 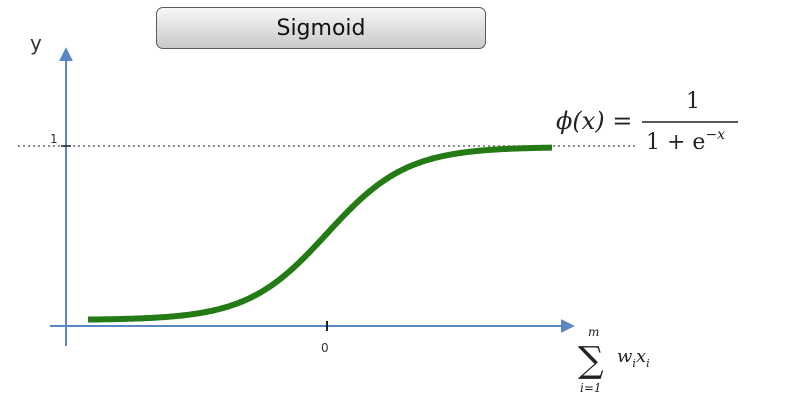 I want to click on zero-label: 0, so click(x=325, y=348).